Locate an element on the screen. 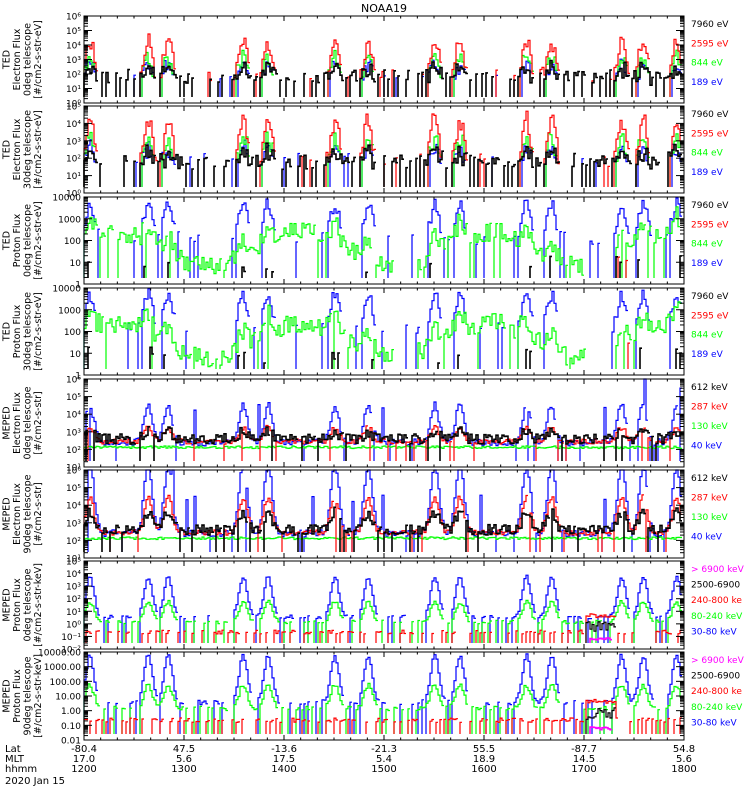 The height and width of the screenshot is (800, 750). x-tick-value: 1600 is located at coordinates (483, 769).